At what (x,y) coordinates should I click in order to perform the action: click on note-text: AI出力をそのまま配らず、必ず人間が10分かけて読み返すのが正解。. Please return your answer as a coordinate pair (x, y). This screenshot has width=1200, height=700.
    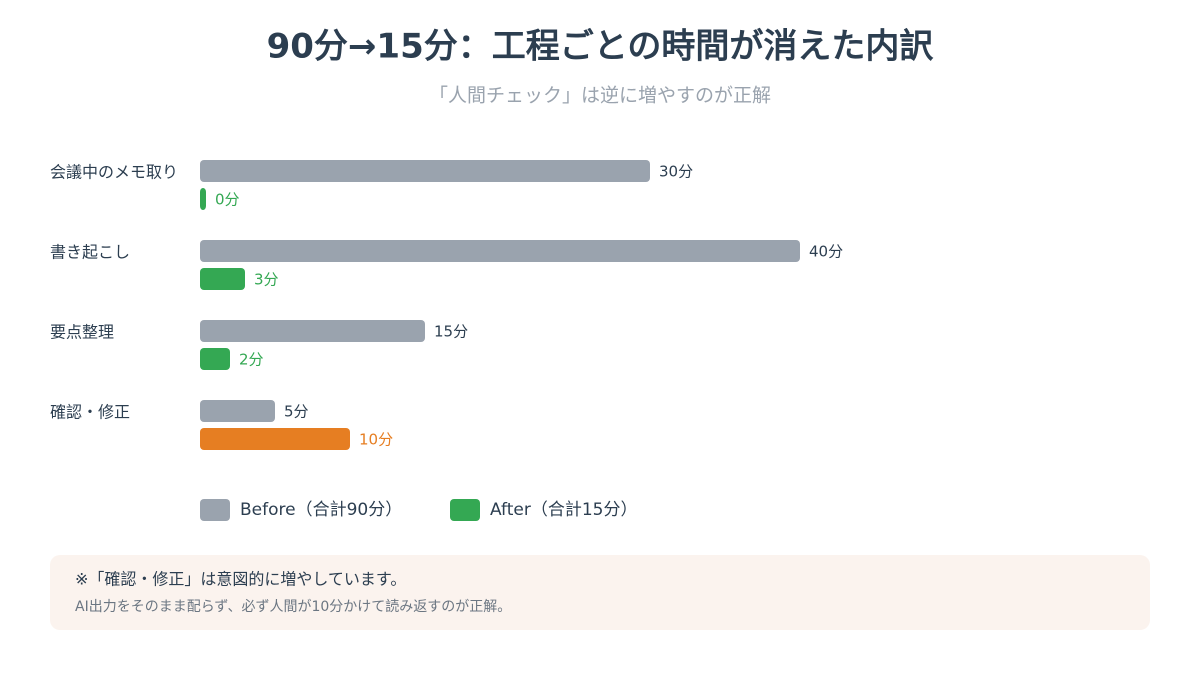
    Looking at the image, I should click on (293, 606).